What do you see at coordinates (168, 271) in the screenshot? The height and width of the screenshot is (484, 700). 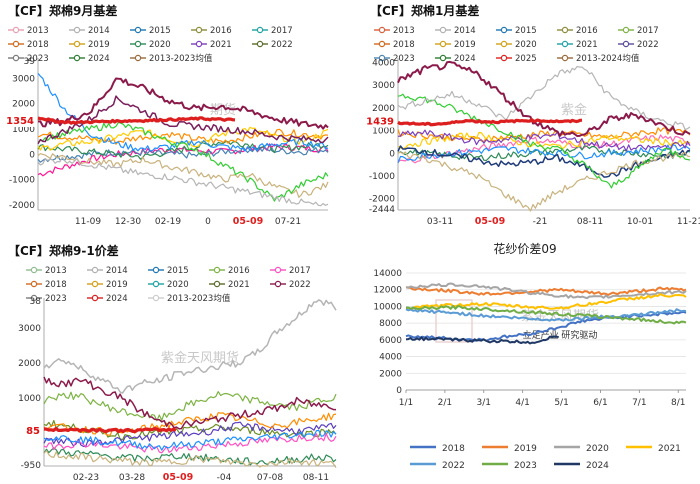 I see `legend-item: 2015` at bounding box center [168, 271].